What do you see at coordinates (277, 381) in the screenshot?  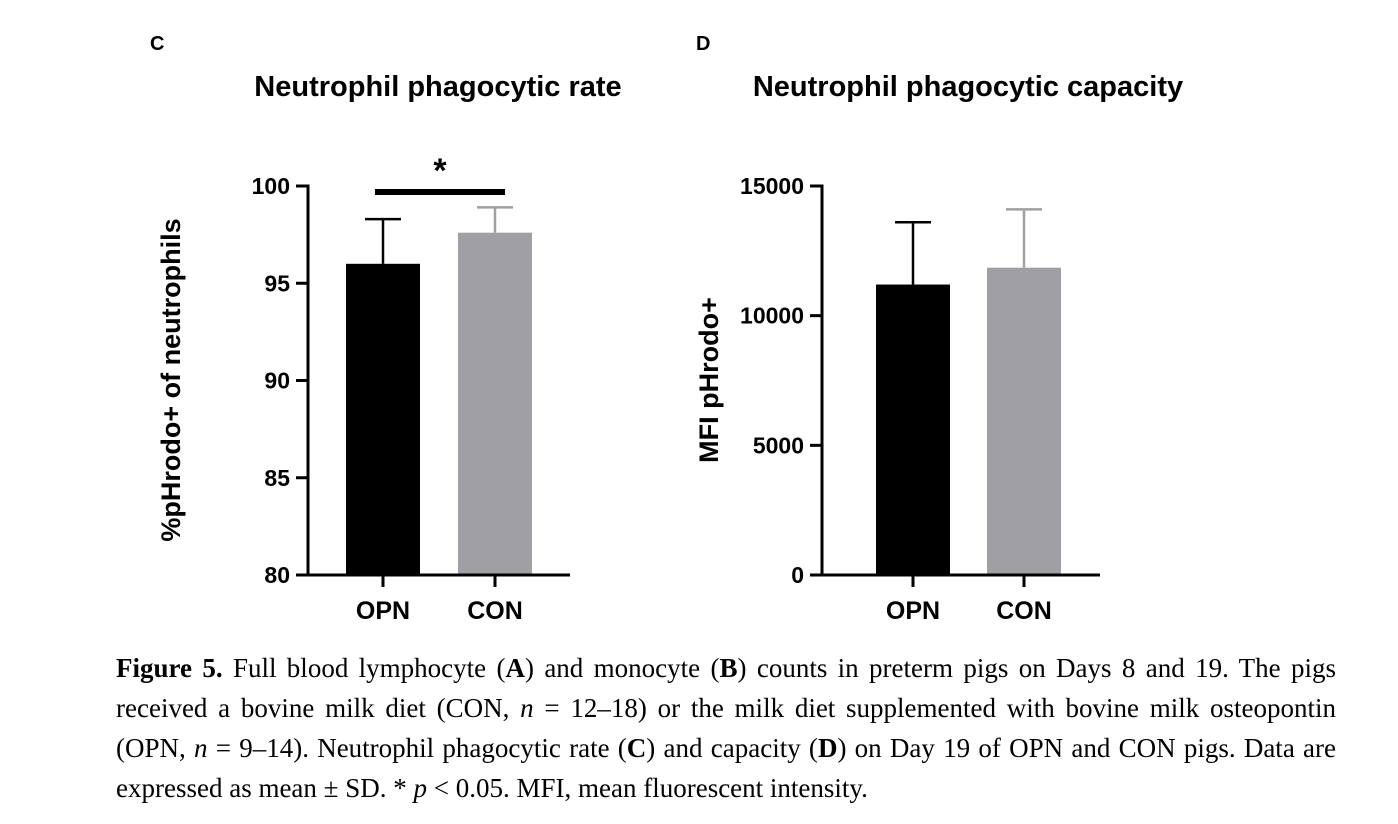 I see `y-tick-label: 90` at bounding box center [277, 381].